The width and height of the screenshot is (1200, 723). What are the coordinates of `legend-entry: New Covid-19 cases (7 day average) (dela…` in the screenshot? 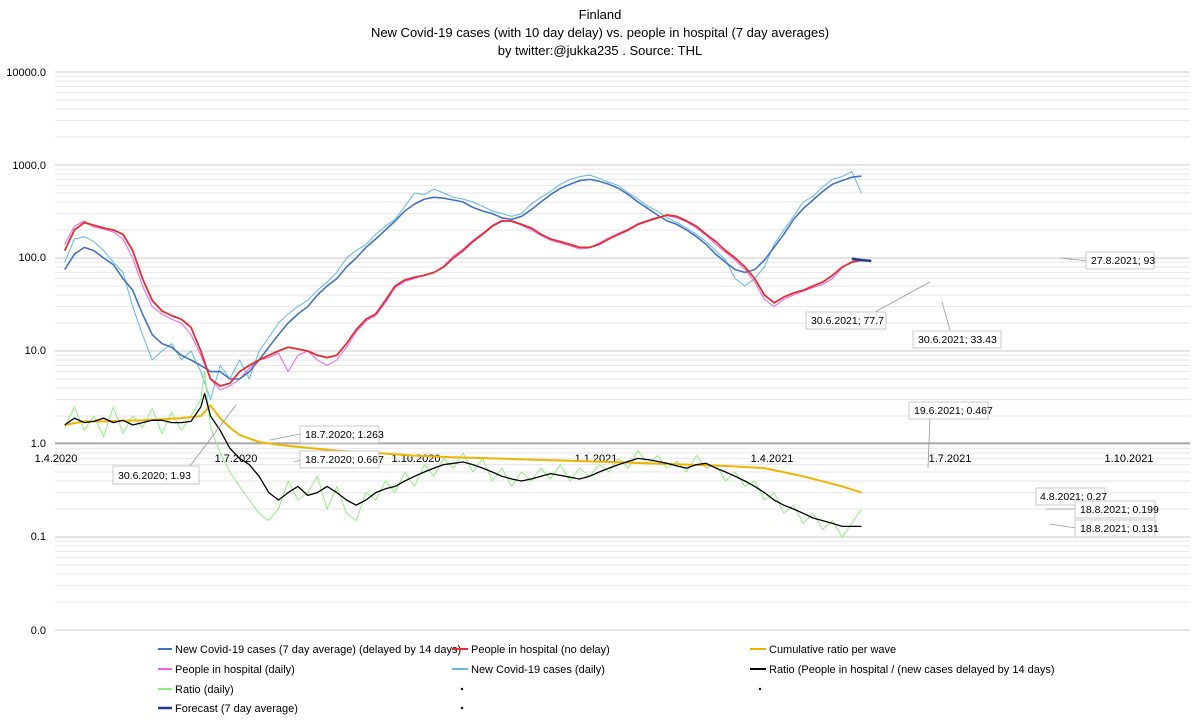 It's located at (309, 650).